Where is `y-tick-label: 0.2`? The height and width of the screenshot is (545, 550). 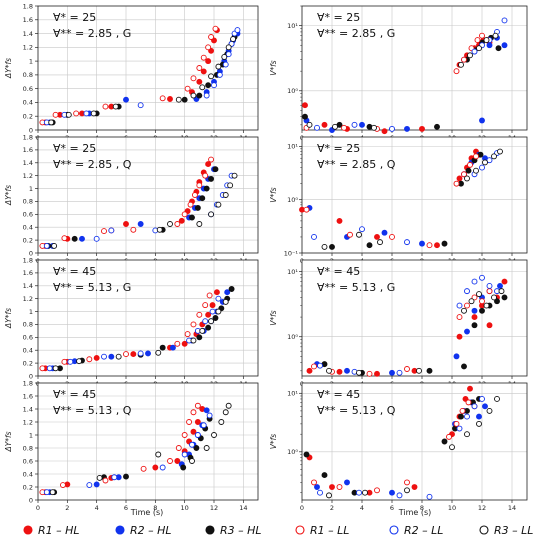
y-tick-label: 0.2 is located at coordinates (28, 240).